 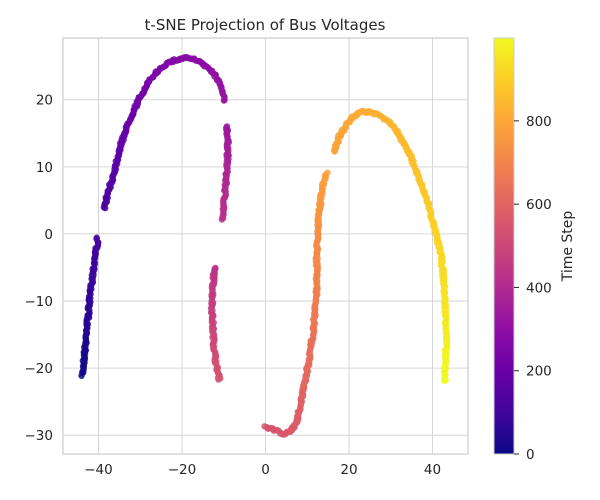 What do you see at coordinates (44, 101) in the screenshot?
I see `y-tick-label: 20` at bounding box center [44, 101].